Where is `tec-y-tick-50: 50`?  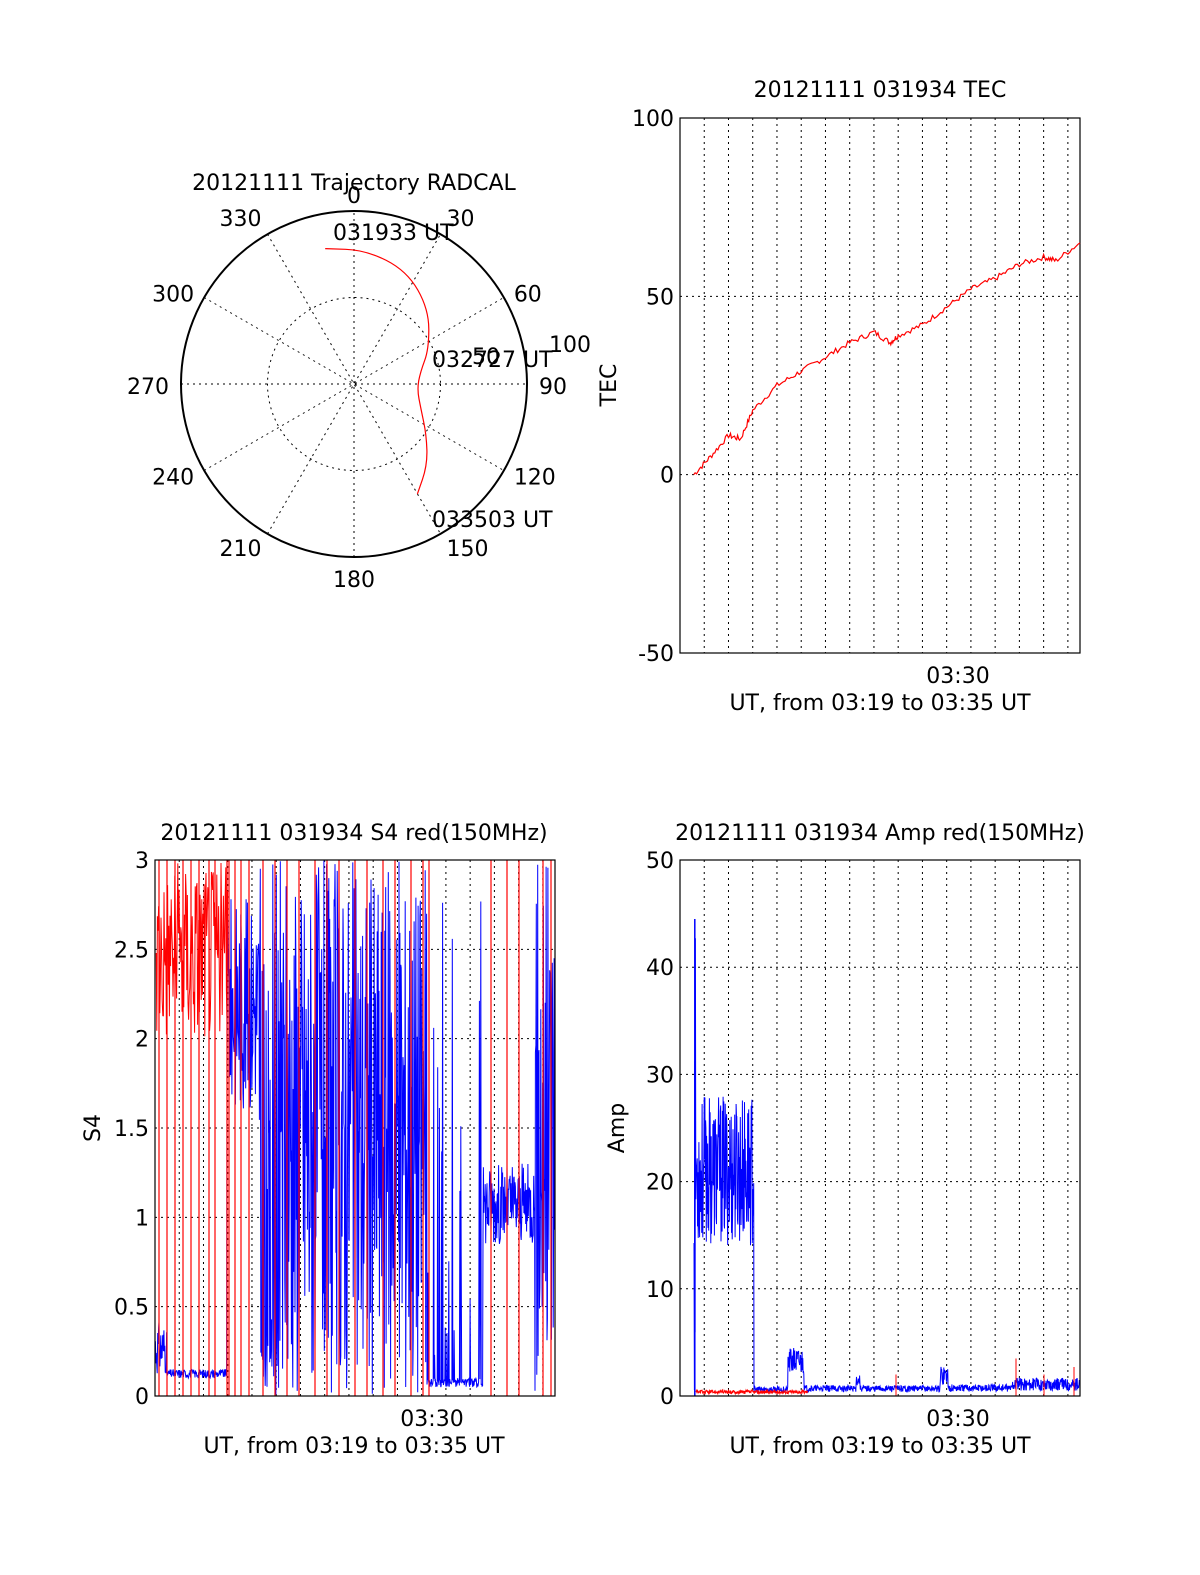 tec-y-tick-50: 50 is located at coordinates (660, 297).